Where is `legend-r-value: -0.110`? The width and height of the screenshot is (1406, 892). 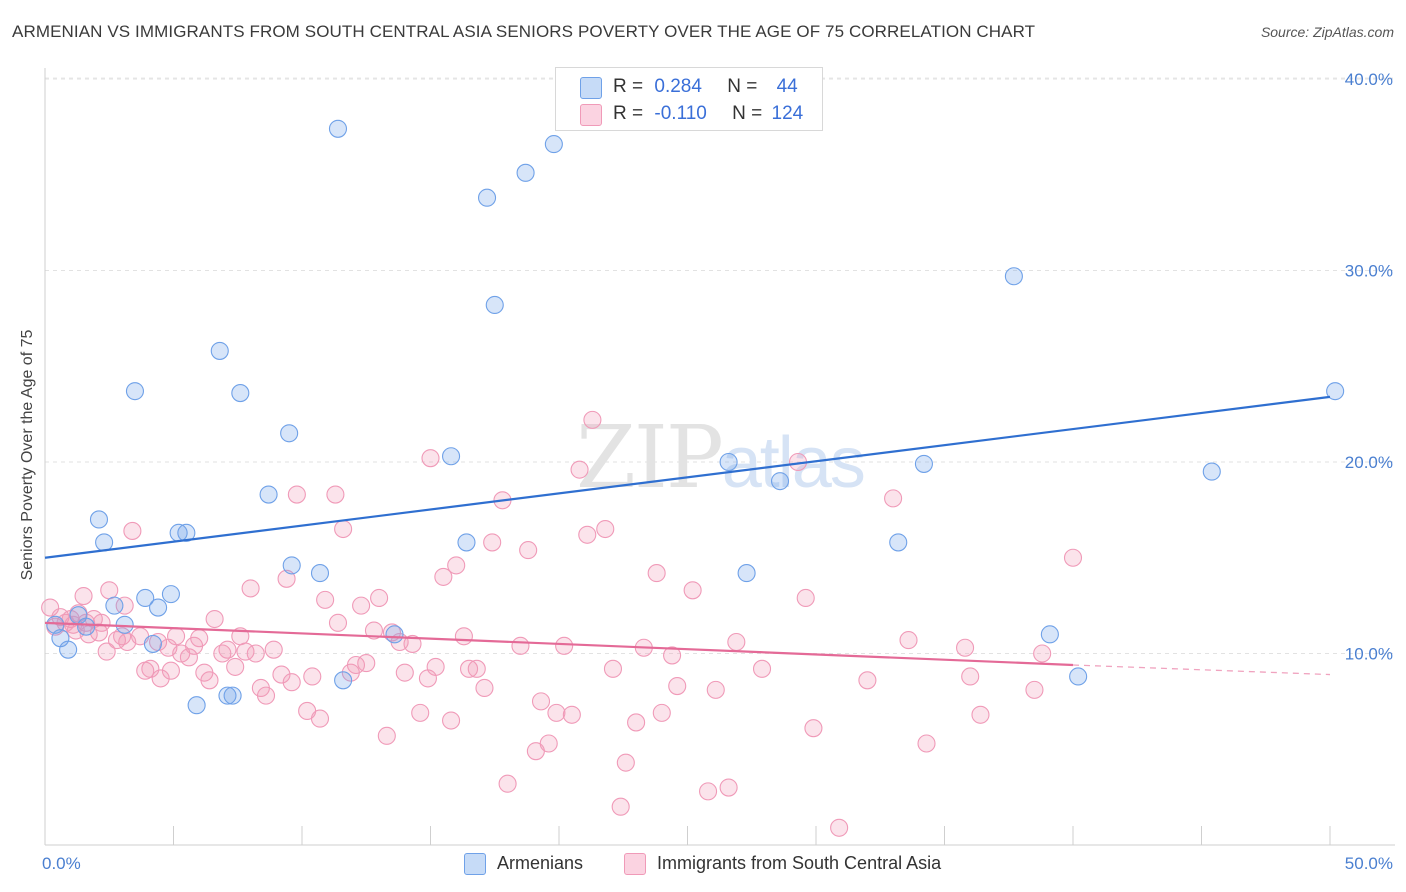
legend-r-value: -0.110 is located at coordinates (680, 113).